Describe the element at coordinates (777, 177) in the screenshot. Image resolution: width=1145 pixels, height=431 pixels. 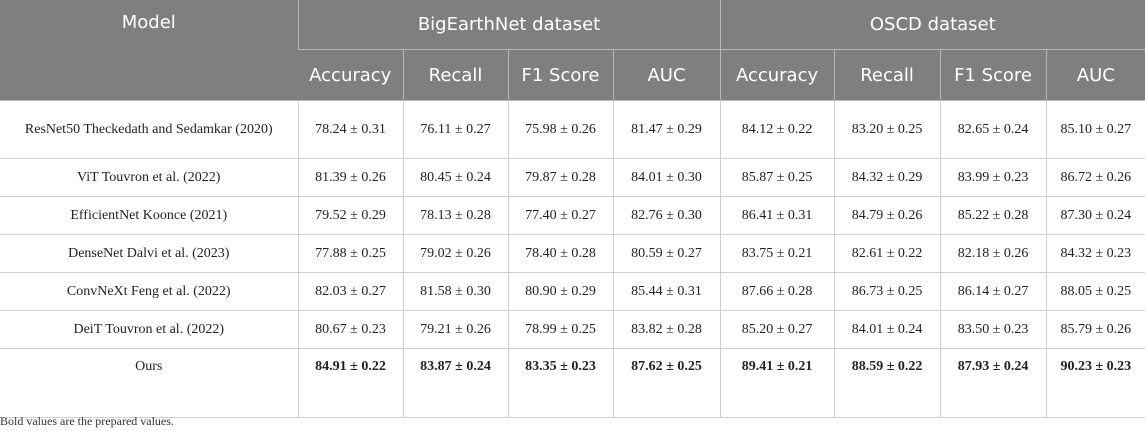
I see `value-cell: 85.87 ± 0.25` at that location.